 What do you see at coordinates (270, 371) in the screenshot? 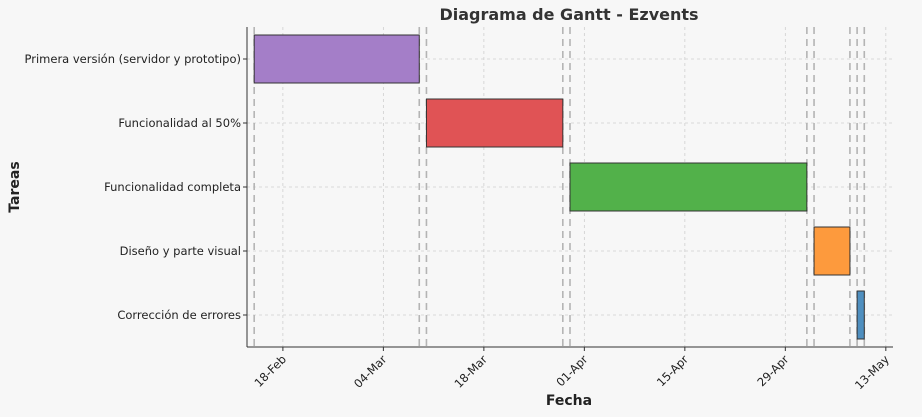
I see `x-tick-label: 18-Feb` at bounding box center [270, 371].